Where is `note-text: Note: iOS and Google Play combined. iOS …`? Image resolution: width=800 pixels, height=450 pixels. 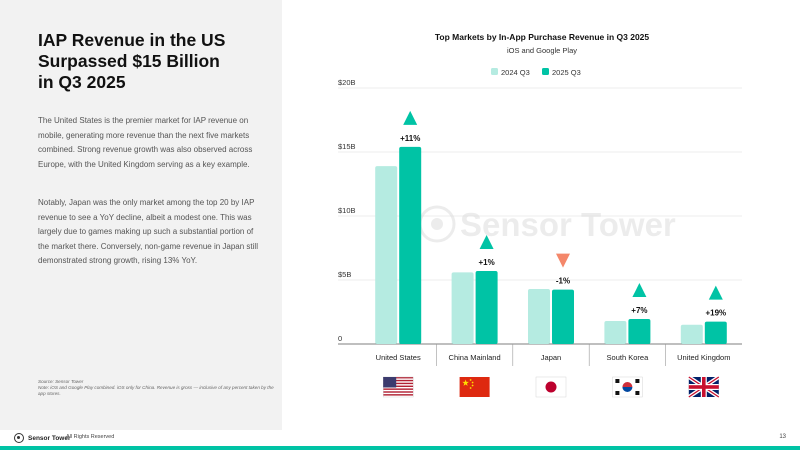
note-text: Note: iOS and Google Play combined. iOS … is located at coordinates (156, 390).